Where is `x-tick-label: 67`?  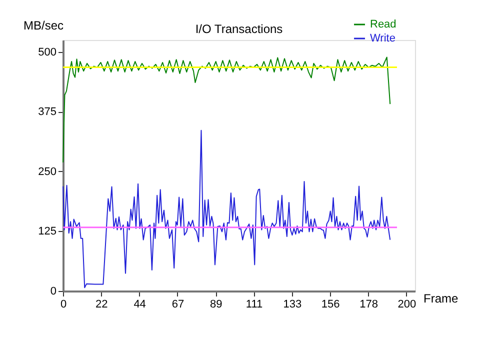 x-tick-label: 67 is located at coordinates (178, 304).